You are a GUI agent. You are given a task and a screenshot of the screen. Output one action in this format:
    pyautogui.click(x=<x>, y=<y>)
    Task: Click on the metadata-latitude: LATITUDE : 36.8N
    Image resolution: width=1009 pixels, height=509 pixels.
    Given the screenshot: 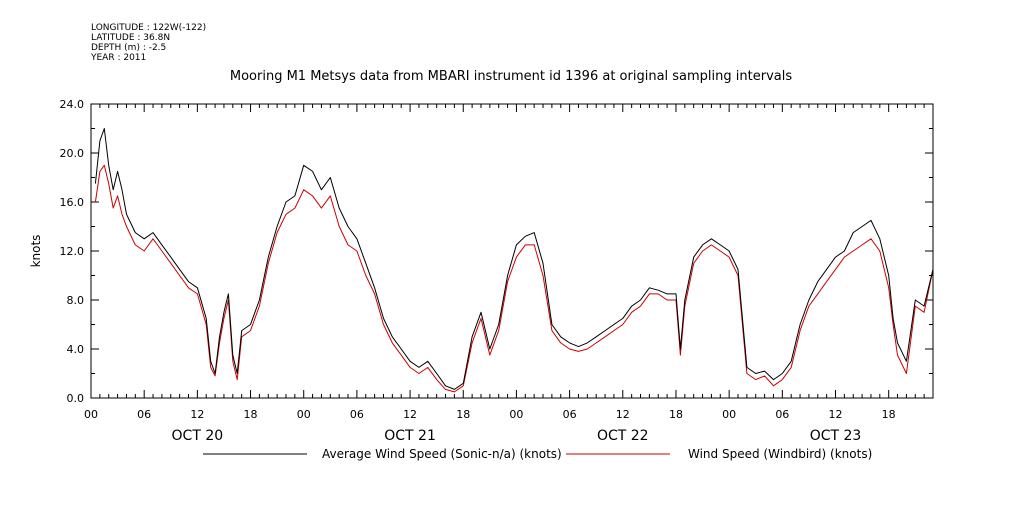 What is the action you would take?
    pyautogui.click(x=130, y=38)
    